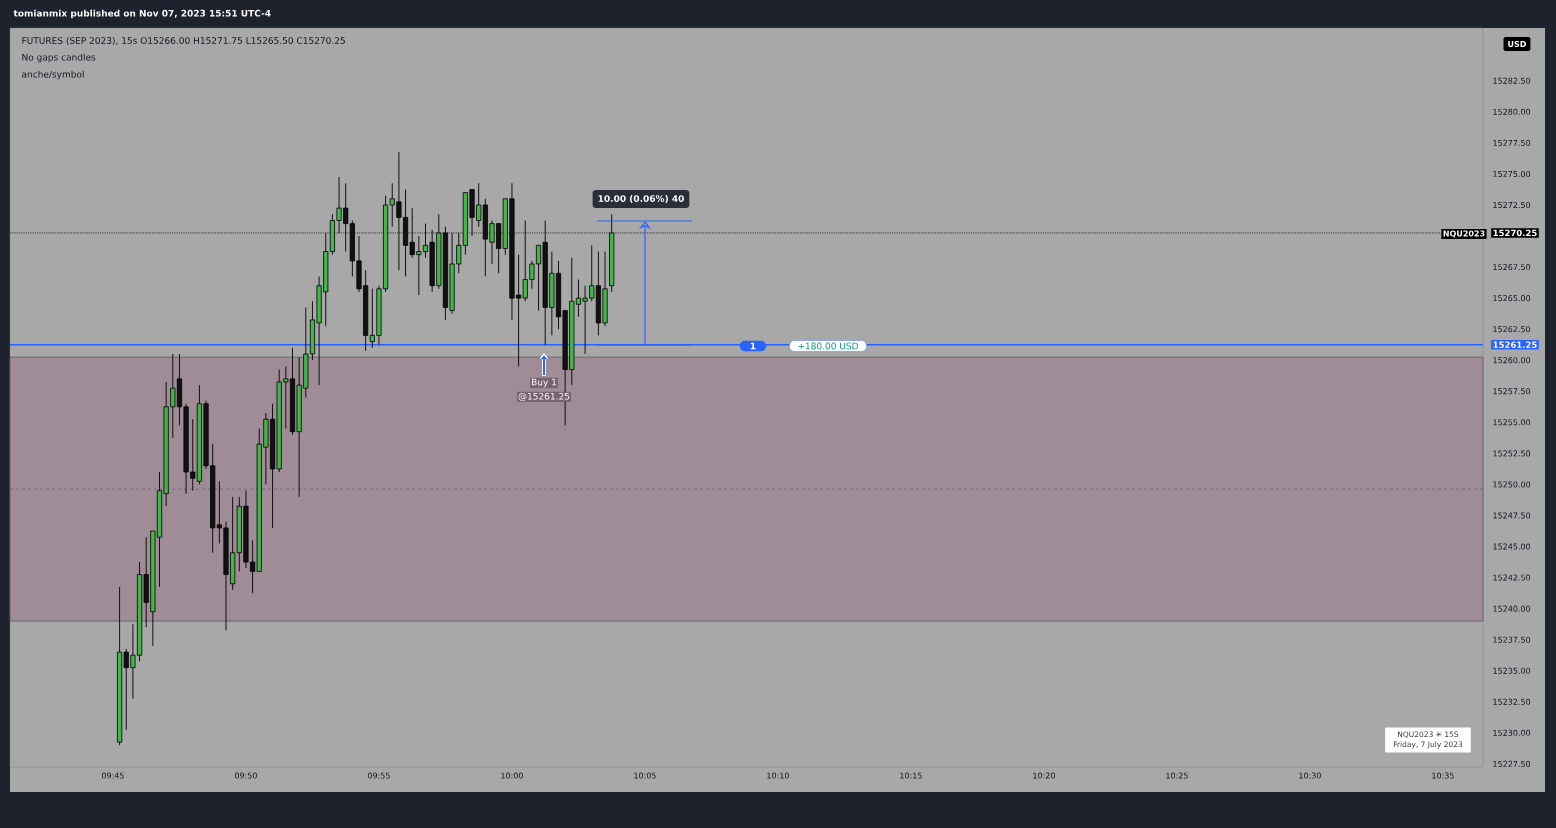 Image resolution: width=1556 pixels, height=828 pixels. What do you see at coordinates (641, 198) in the screenshot?
I see `annotation: 10.00 (0.06%) 40` at bounding box center [641, 198].